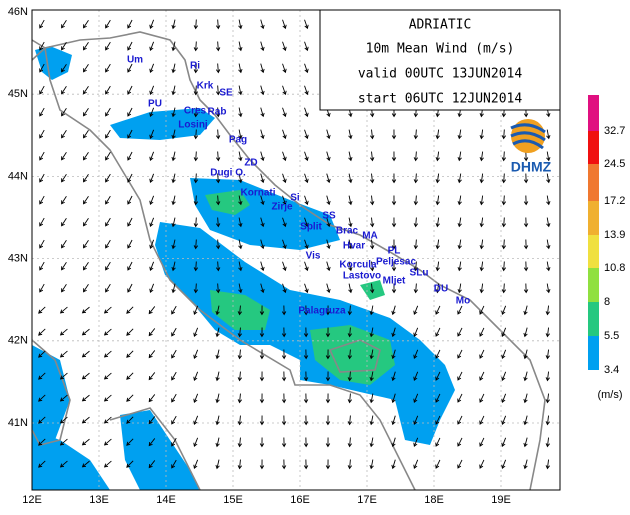  What do you see at coordinates (463, 301) in the screenshot?
I see `place-label: Mo` at bounding box center [463, 301].